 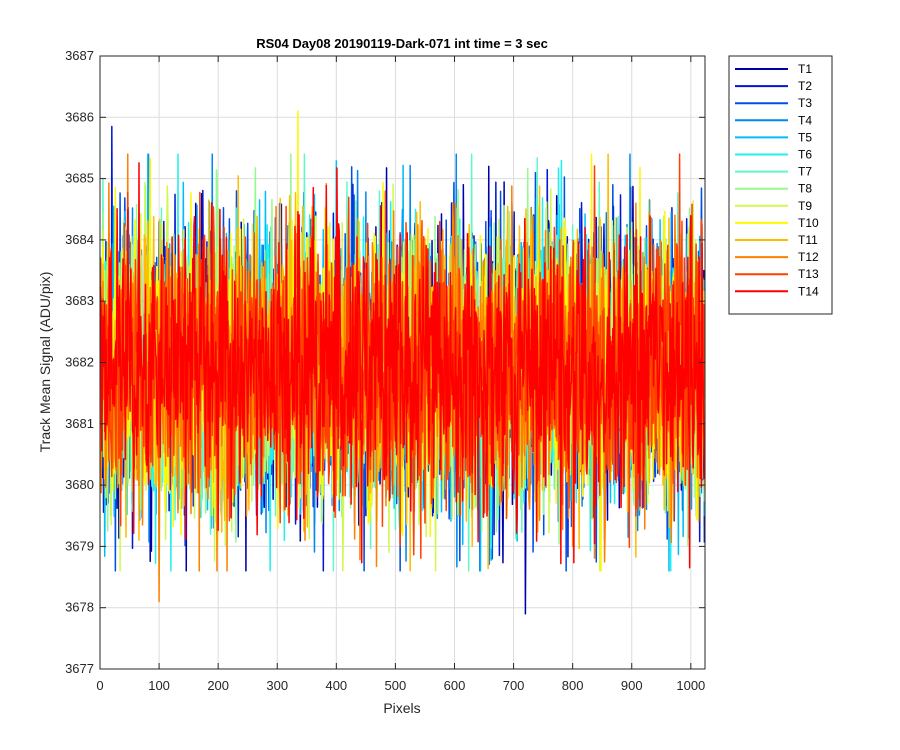 What do you see at coordinates (79, 55) in the screenshot?
I see `y-tick-label: 3687` at bounding box center [79, 55].